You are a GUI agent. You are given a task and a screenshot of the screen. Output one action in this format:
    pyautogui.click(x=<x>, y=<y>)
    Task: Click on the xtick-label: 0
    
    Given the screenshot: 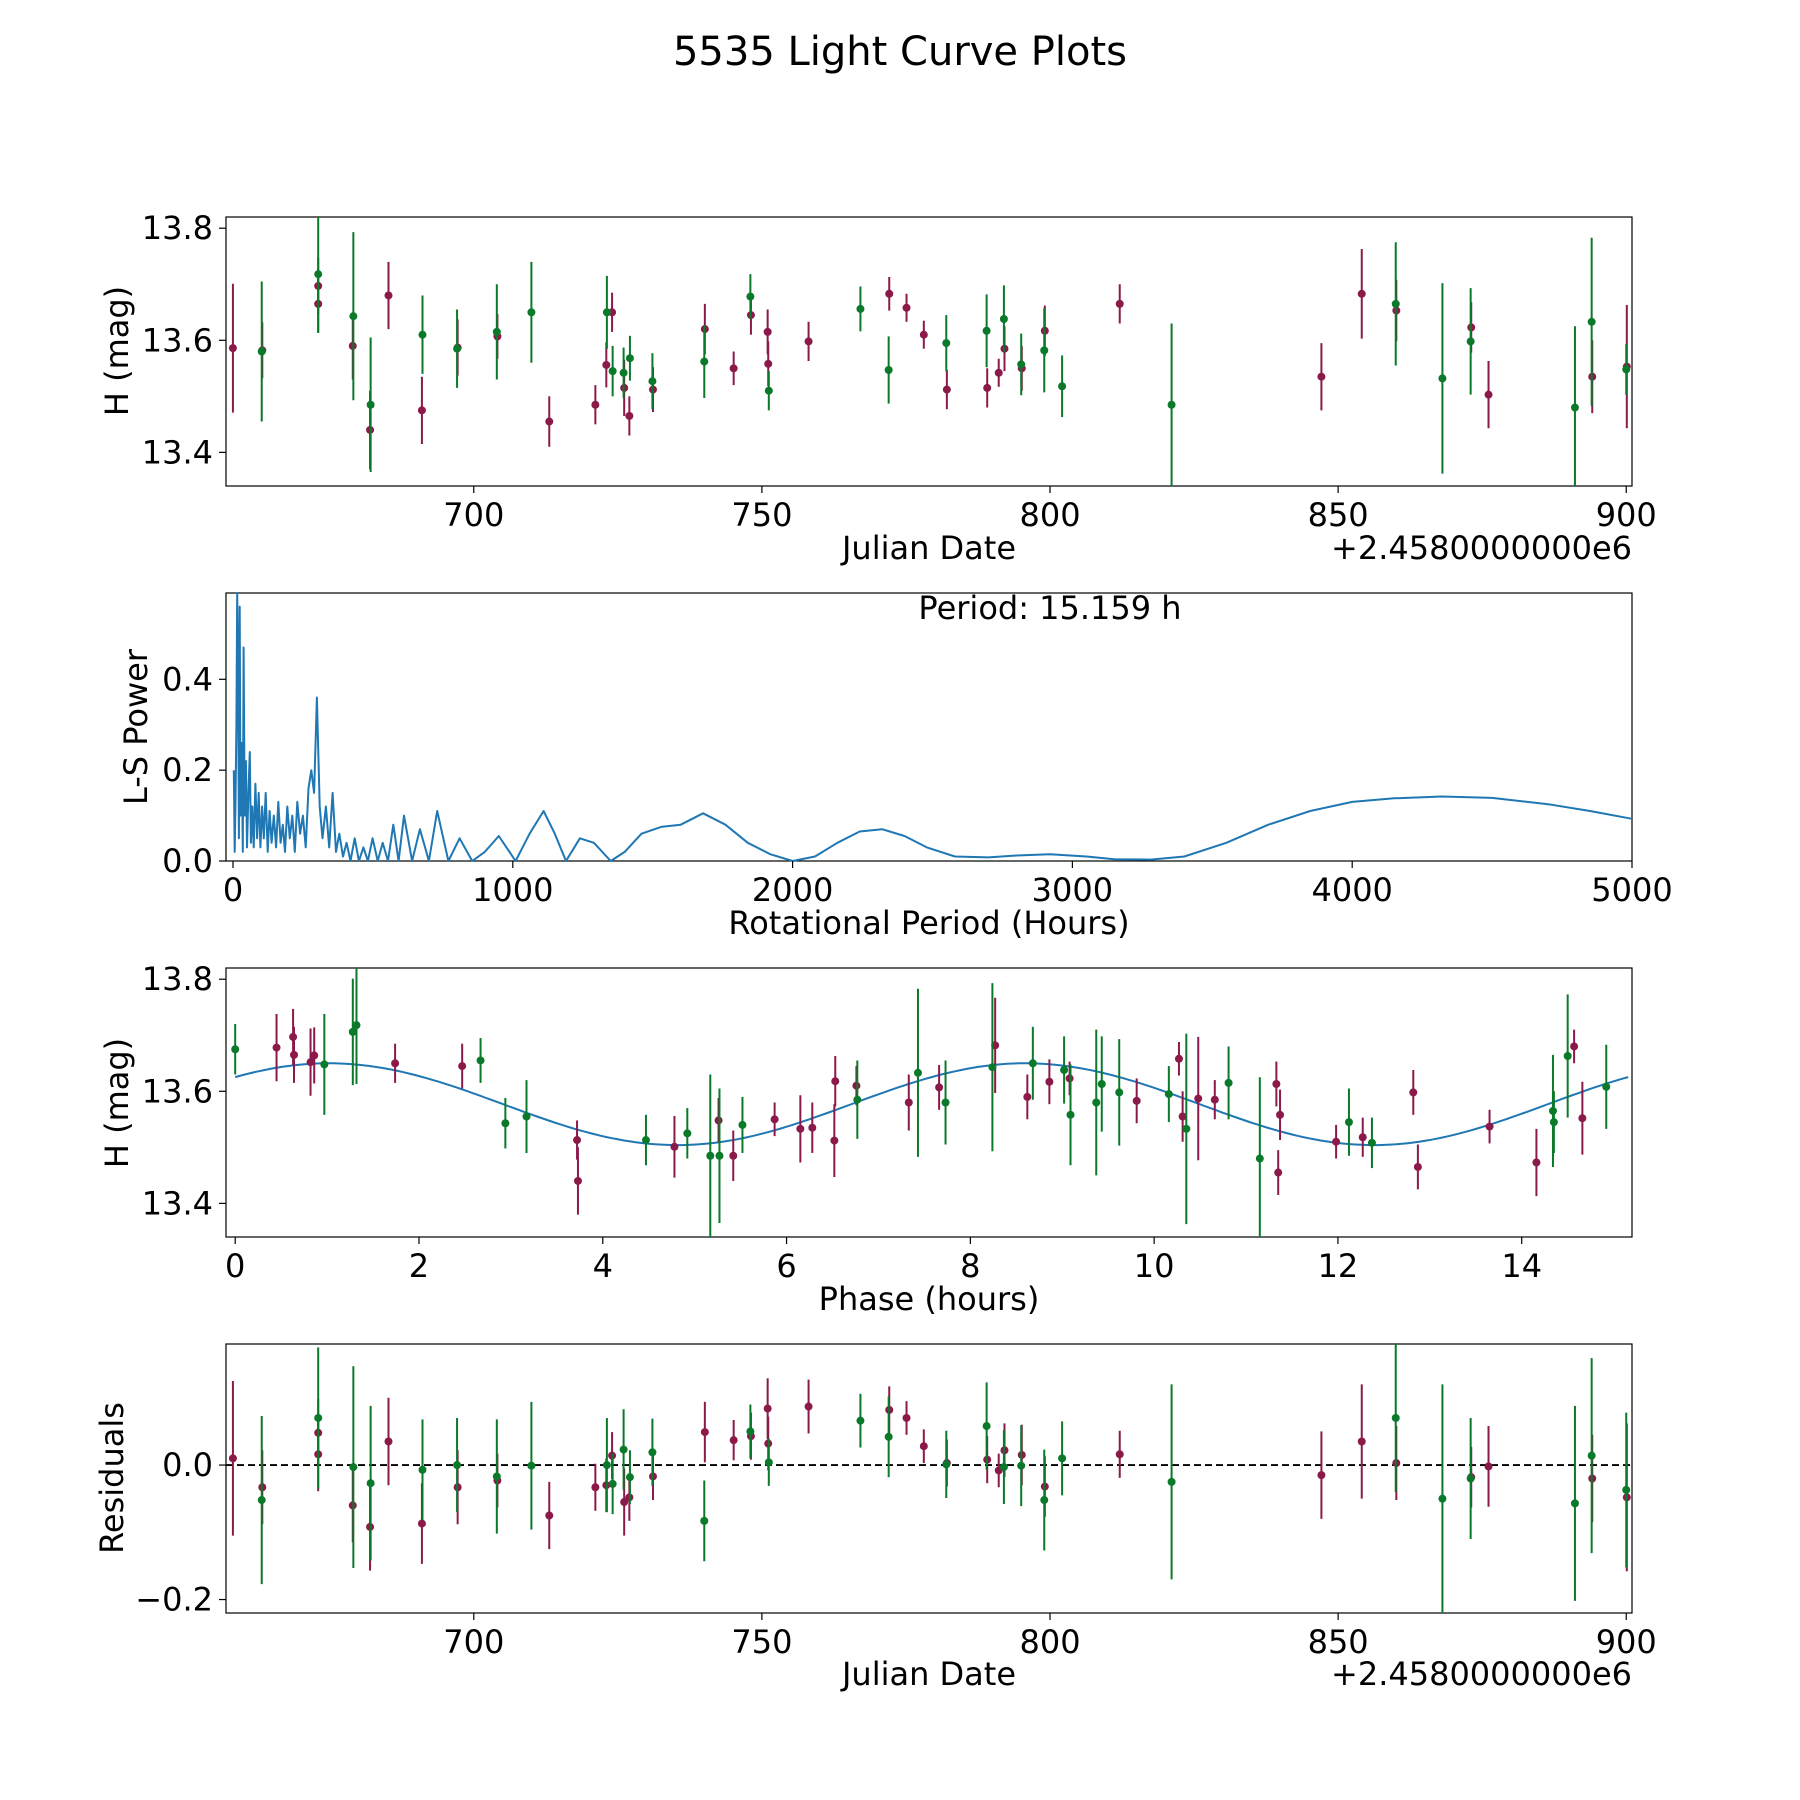 What is the action you would take?
    pyautogui.click(x=235, y=1266)
    